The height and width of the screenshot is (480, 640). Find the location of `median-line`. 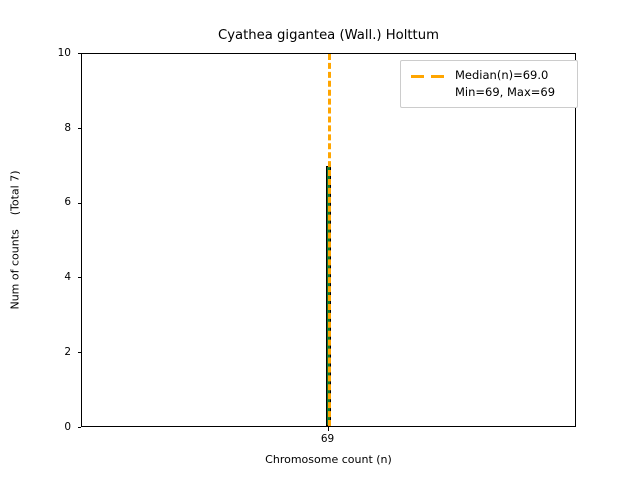

median-line is located at coordinates (329, 240).